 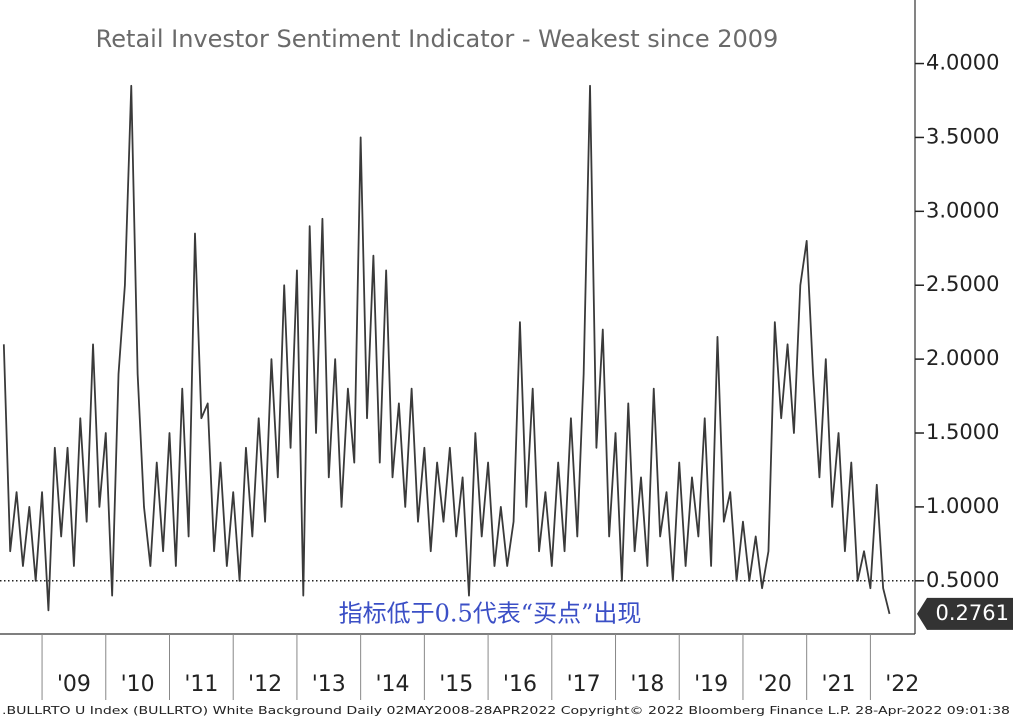 I want to click on y-tick-label: 1.5000, so click(x=962, y=432).